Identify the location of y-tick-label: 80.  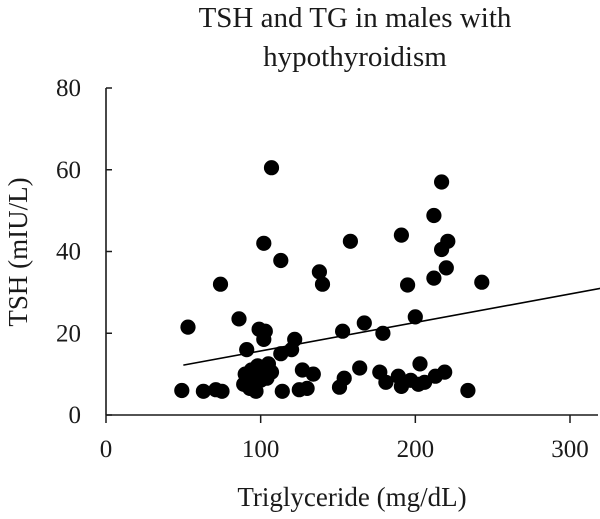
(68, 88).